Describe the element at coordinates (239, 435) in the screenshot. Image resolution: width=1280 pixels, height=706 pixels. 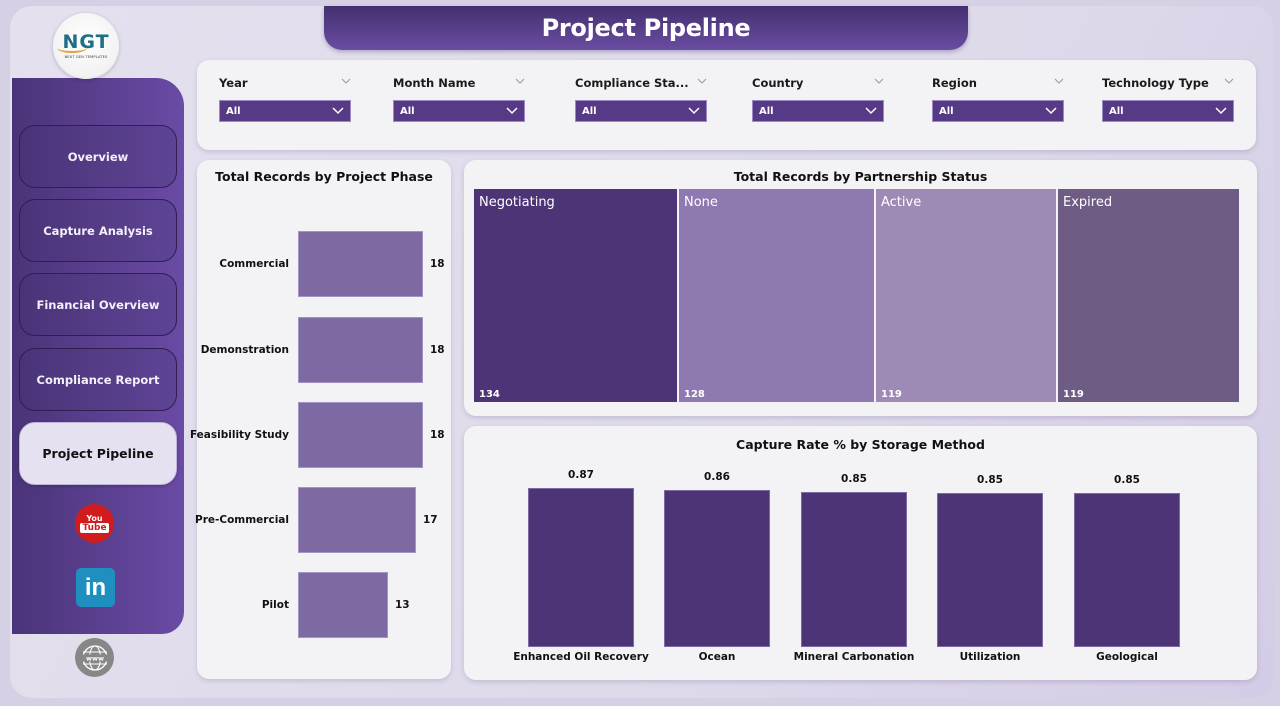
I see `bar-category: Feasibility Study` at that location.